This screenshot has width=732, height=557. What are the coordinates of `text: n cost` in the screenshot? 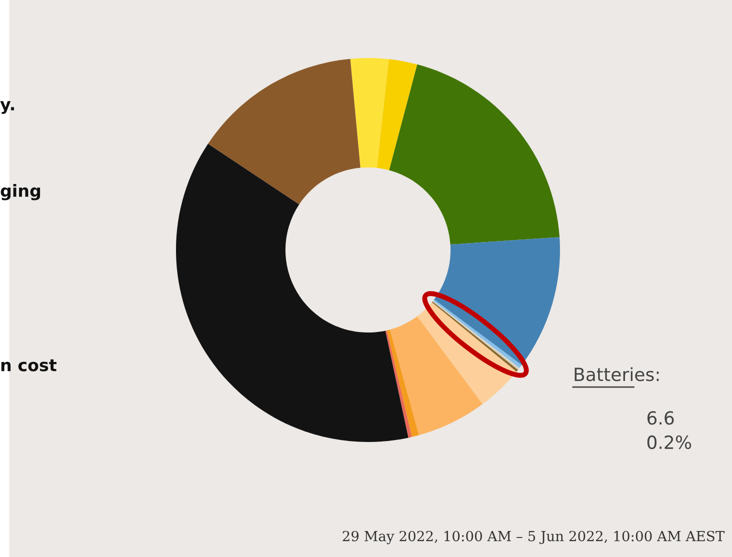 It's located at (29, 365).